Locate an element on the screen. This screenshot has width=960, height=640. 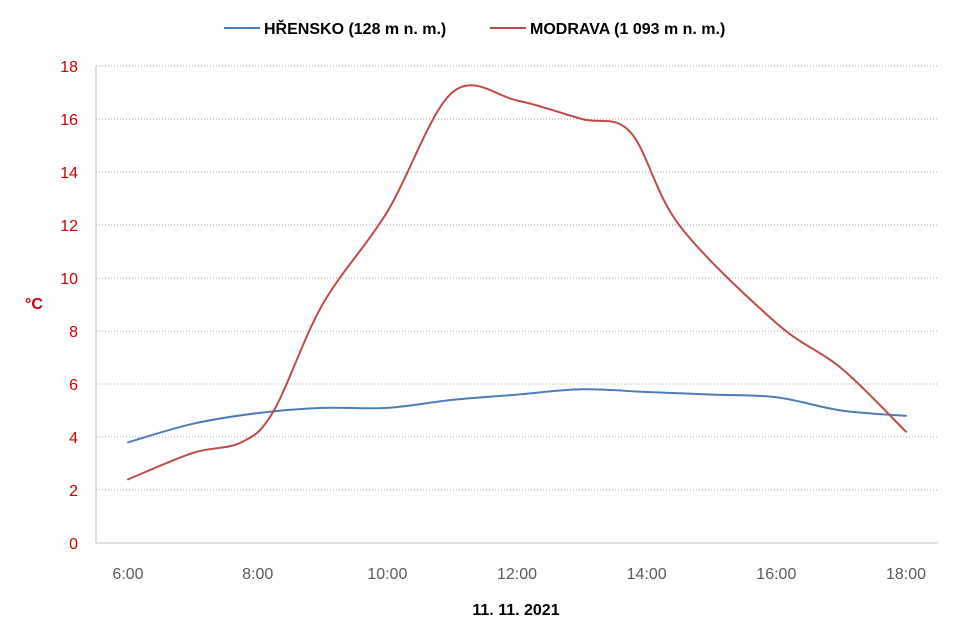
y-tick-label: 10 is located at coordinates (69, 279).